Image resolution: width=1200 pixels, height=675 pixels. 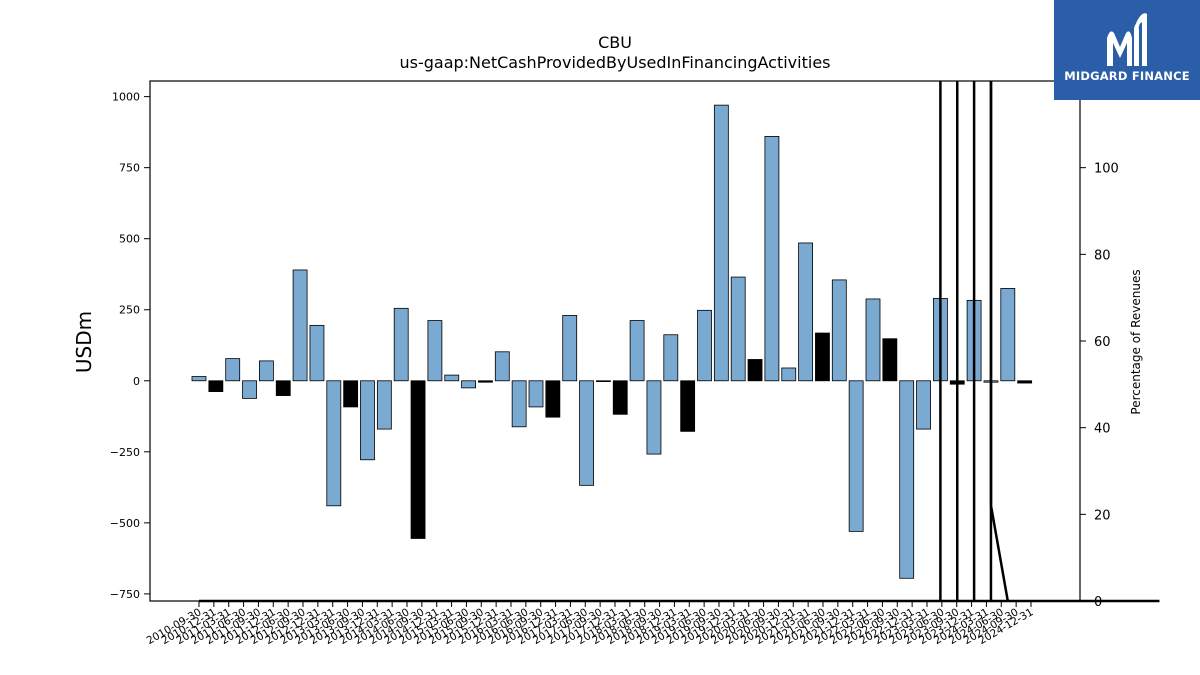 What do you see at coordinates (615, 42) in the screenshot?
I see `chart-title: CBU` at bounding box center [615, 42].